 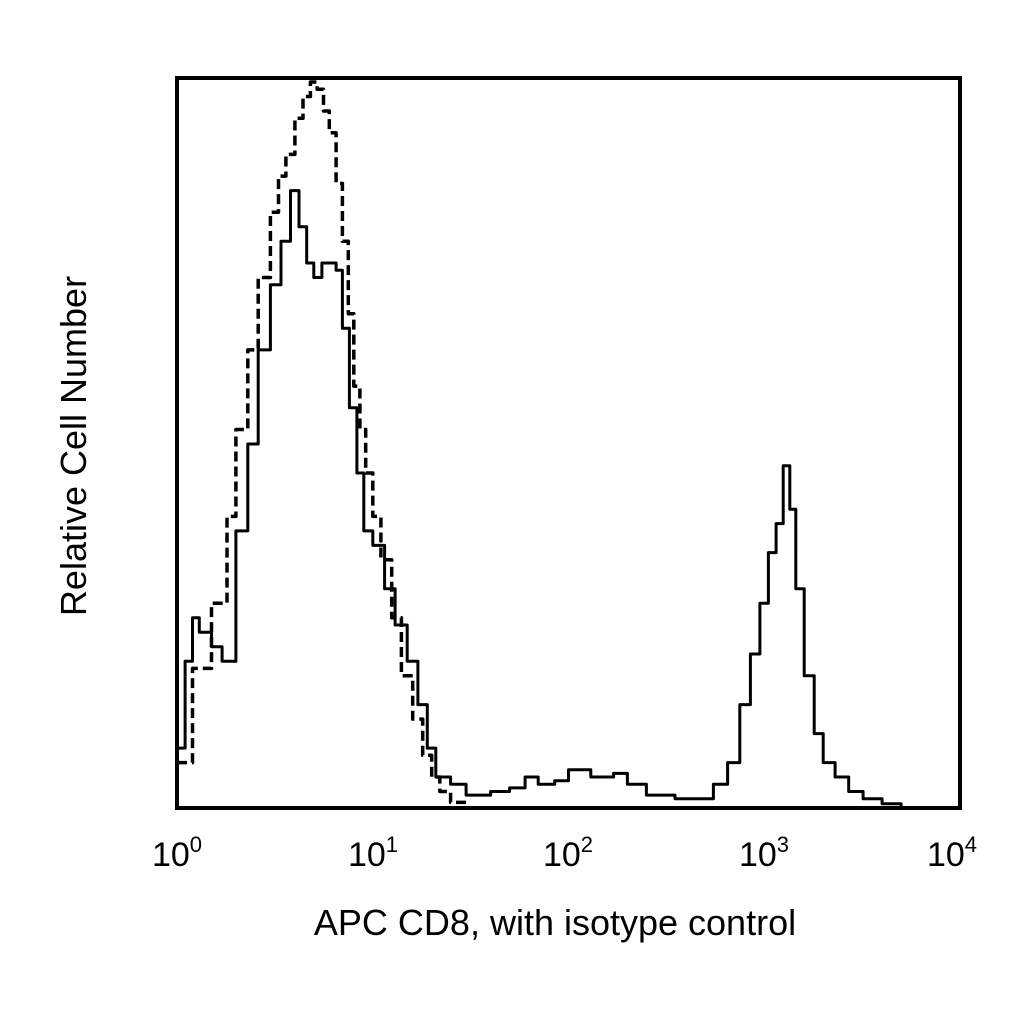 What do you see at coordinates (952, 853) in the screenshot?
I see `x-tick-label-4: 10⁴` at bounding box center [952, 853].